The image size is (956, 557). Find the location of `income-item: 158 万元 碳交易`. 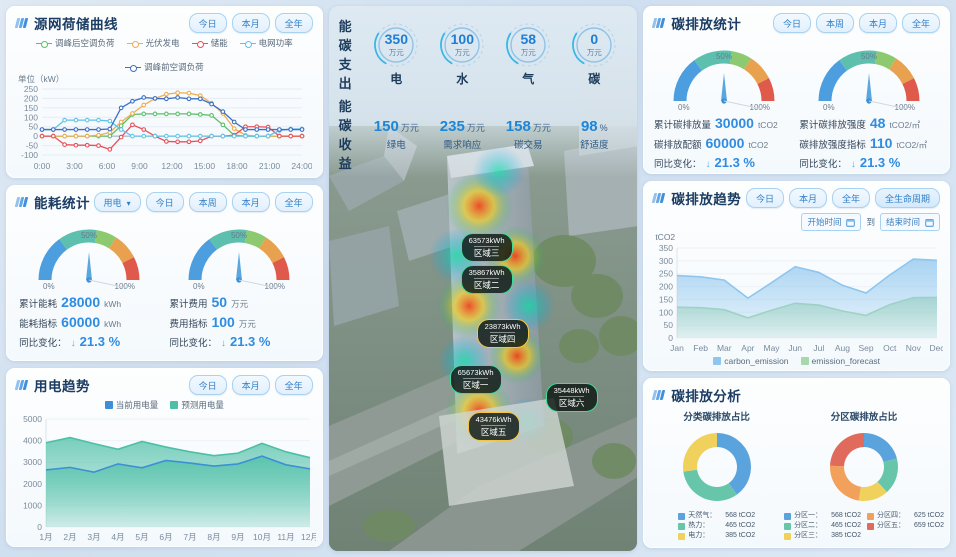

income-item: 158 万元 碳交易 is located at coordinates (528, 134).